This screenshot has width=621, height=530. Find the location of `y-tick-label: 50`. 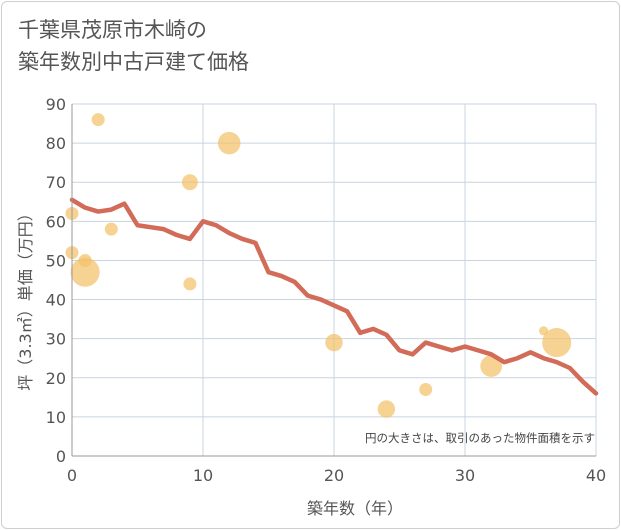

y-tick-label: 50 is located at coordinates (56, 260).